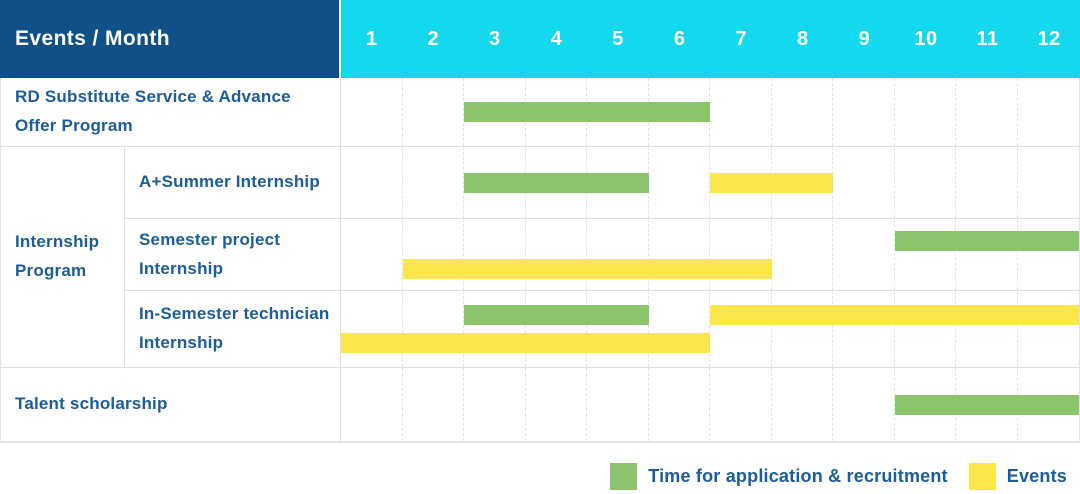 This screenshot has height=494, width=1080. I want to click on group-label-internship-program: Internship Program, so click(63, 257).